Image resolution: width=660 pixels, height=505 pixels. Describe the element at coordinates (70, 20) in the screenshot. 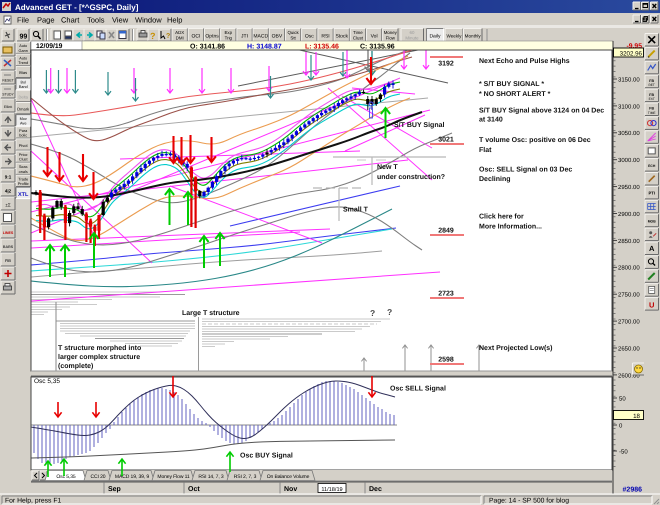

I see `svg-text: Chart` at that location.